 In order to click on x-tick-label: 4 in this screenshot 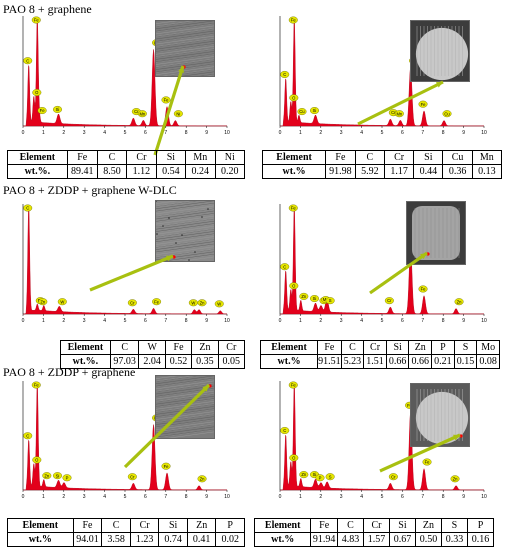, I will do `click(104, 497)`.